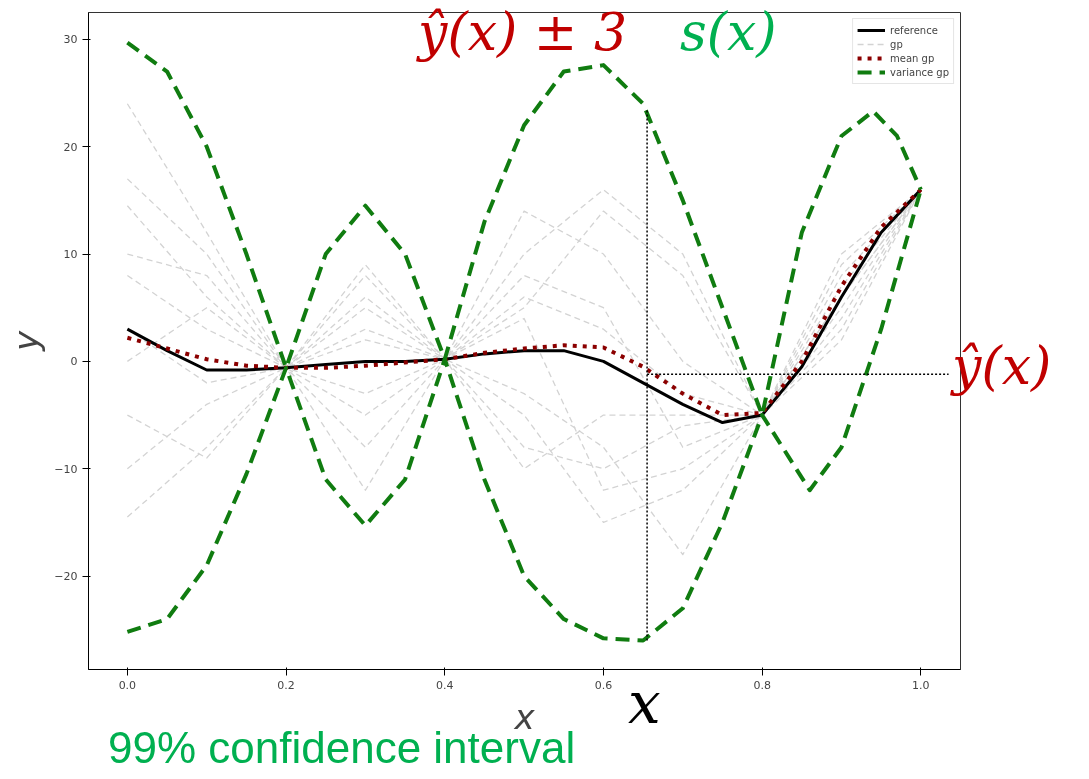  I want to click on y-tick-label: 10, so click(70, 255).